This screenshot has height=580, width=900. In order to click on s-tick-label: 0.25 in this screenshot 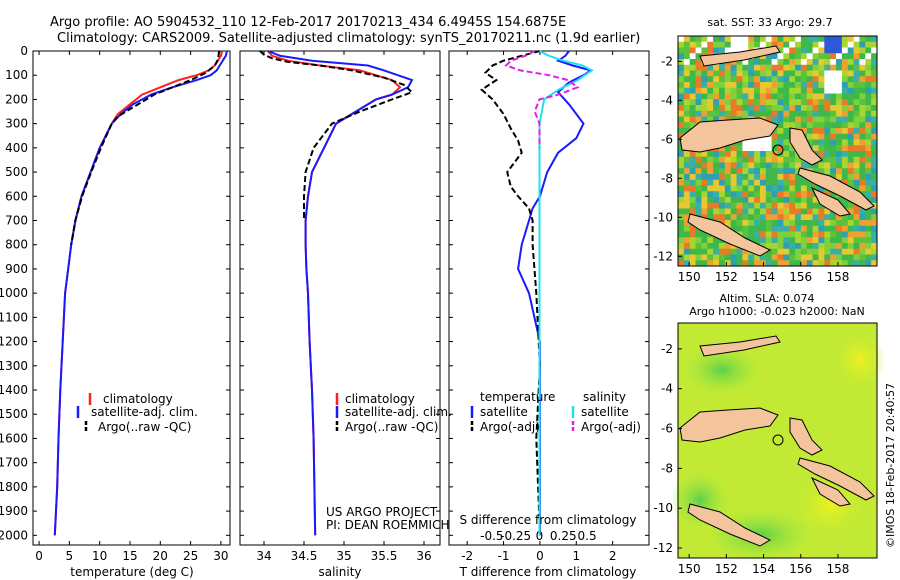, I will do `click(563, 536)`.